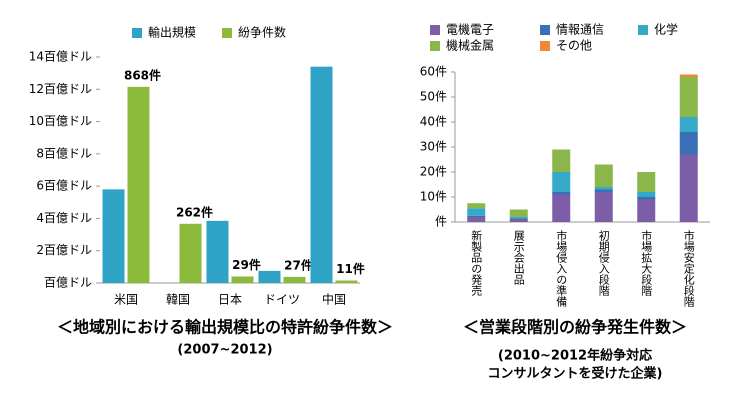  Describe the element at coordinates (230, 300) in the screenshot. I see `x-tick-label: 日本` at that location.